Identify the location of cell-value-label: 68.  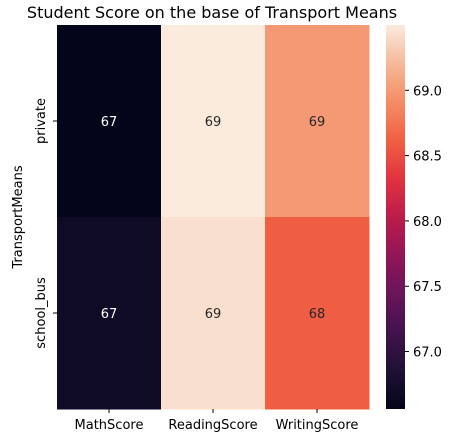
(317, 314).